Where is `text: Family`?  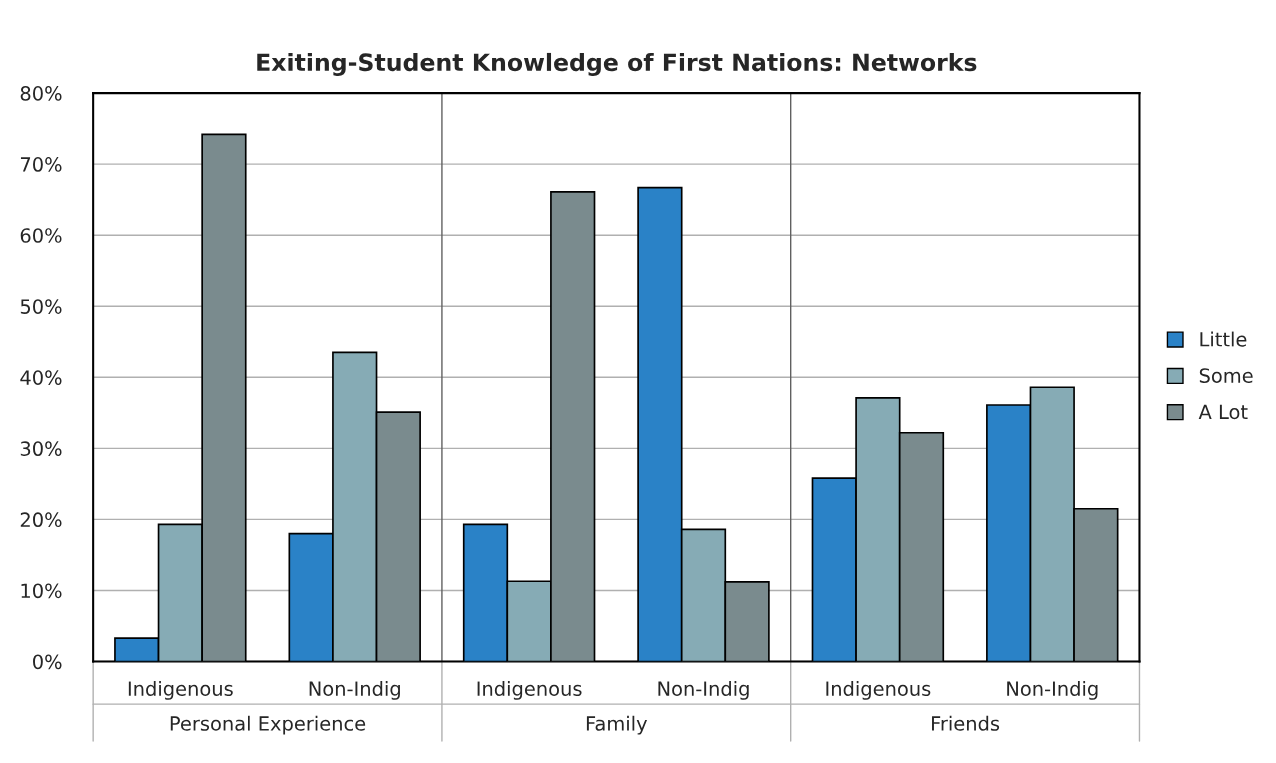 text: Family is located at coordinates (617, 725).